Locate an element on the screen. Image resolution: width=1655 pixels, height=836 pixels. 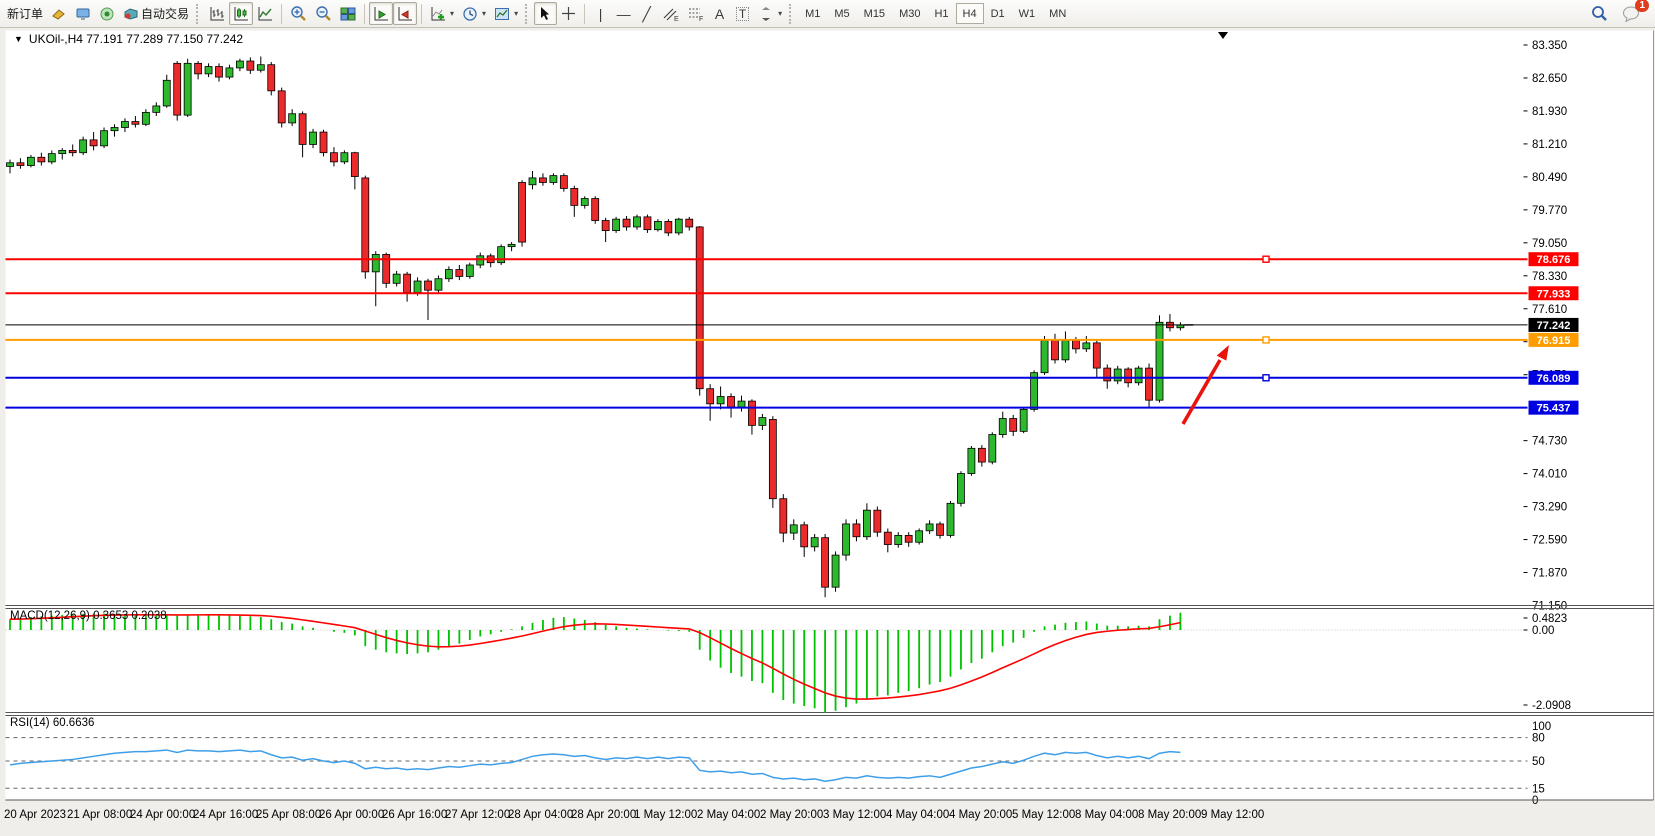
periods-button: ▾ is located at coordinates (474, 13).